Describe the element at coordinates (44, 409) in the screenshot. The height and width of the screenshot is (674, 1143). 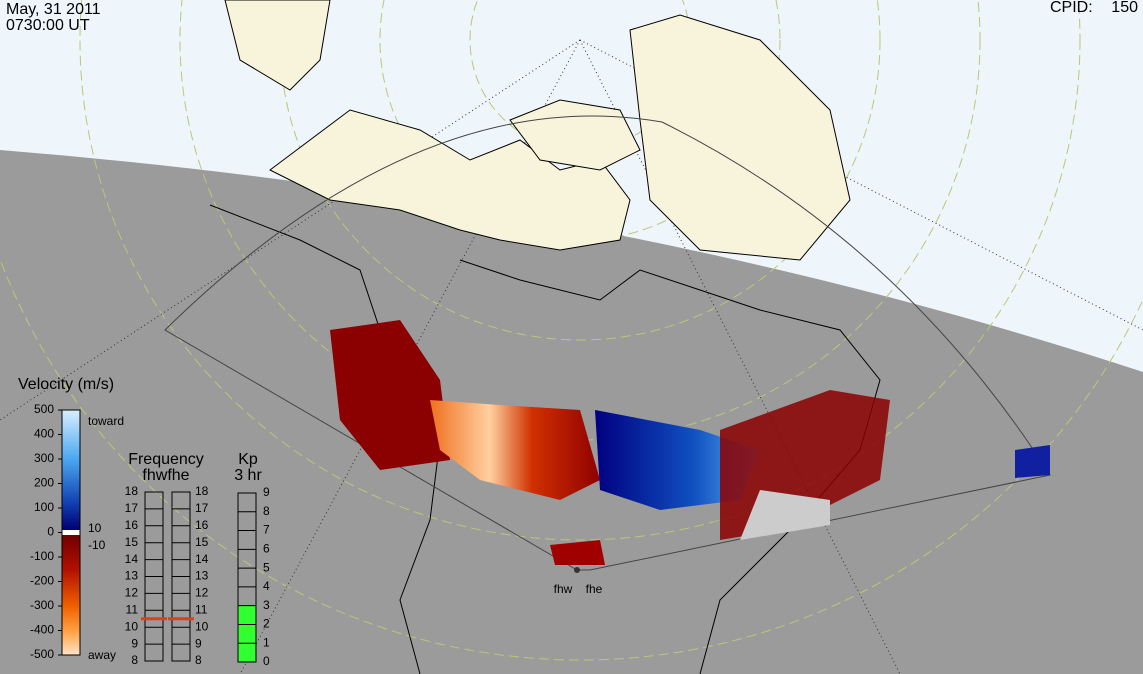
I see `velocity-tick-label: 500` at that location.